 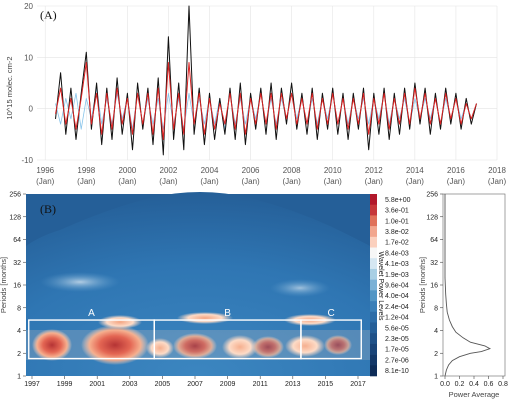 I want to click on panel-a-y-ticks: -10 0 10 20, so click(x=27, y=83).